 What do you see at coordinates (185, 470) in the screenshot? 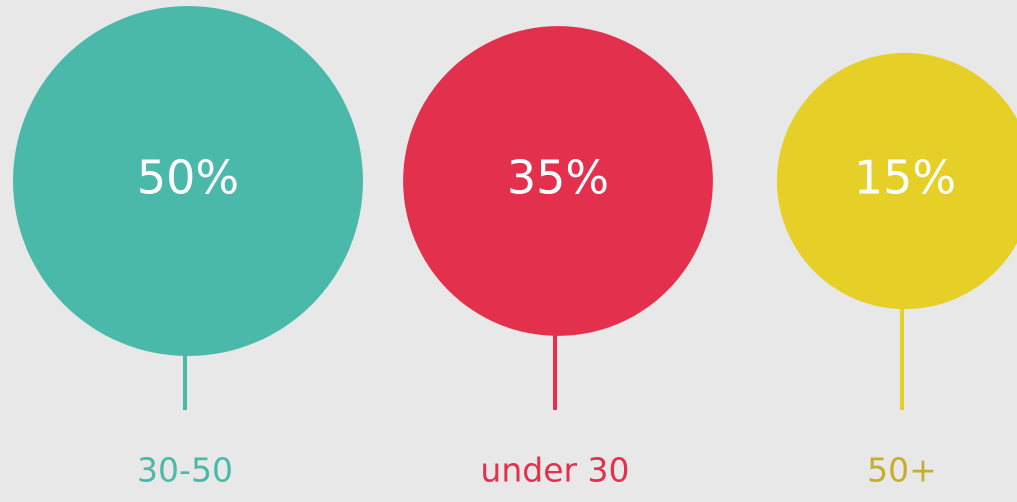
I see `category-label: 30-50` at bounding box center [185, 470].